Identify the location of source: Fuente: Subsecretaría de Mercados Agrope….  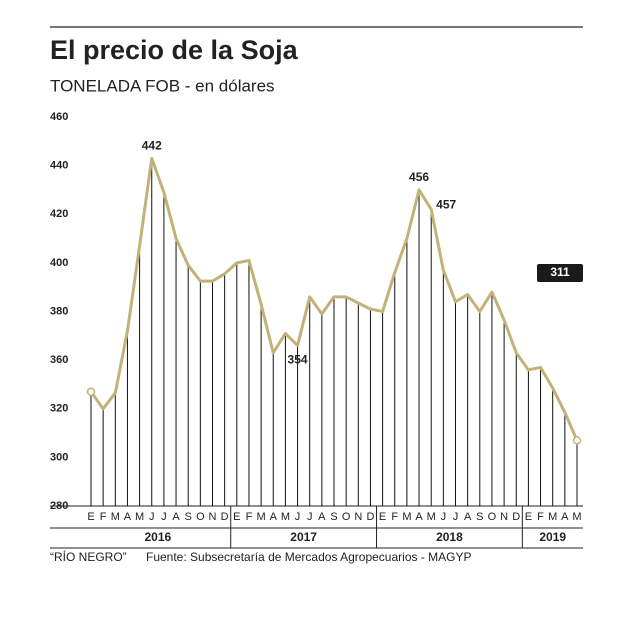
(309, 557).